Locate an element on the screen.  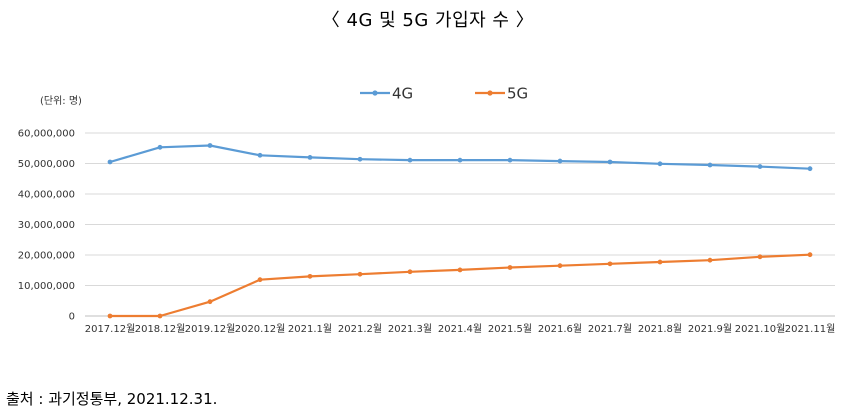
source-note: 출처 : 과기정통부, 2021.12.31. is located at coordinates (112, 399).